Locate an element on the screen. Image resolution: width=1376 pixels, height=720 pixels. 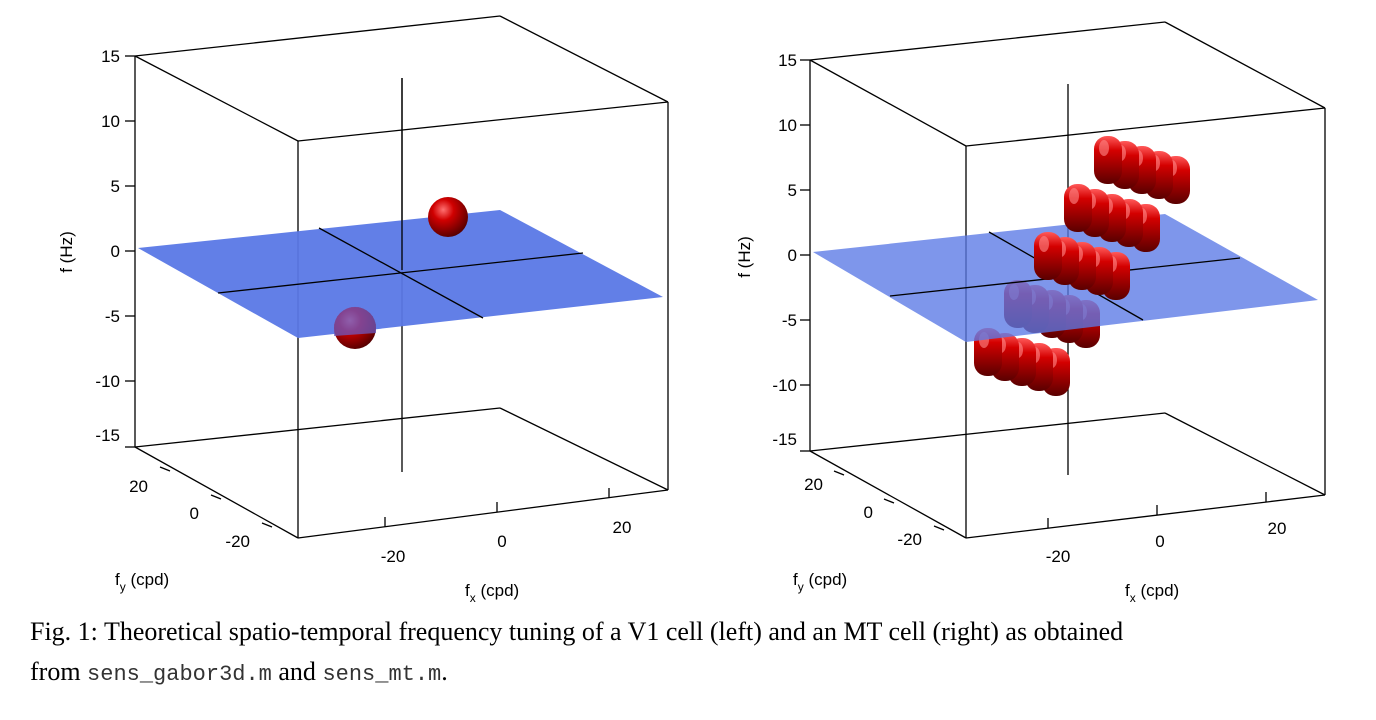
z-axis-label-left: f (Hz) is located at coordinates (66, 252).